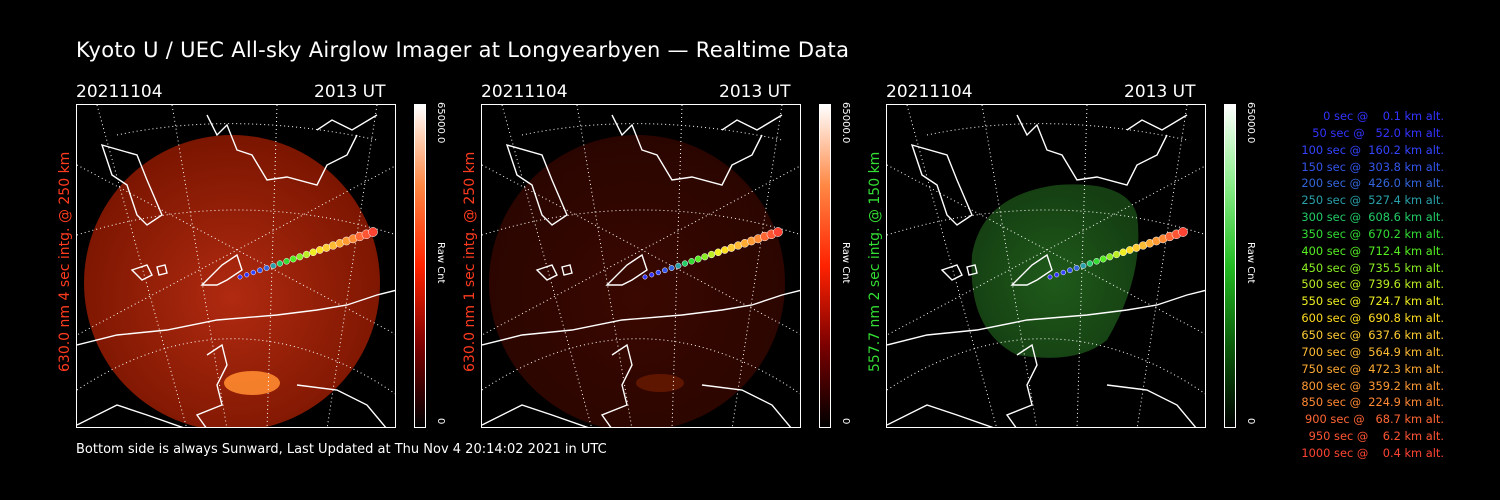 The image size is (1500, 500). I want to click on panel-1-side-label: 630.0 nm 4 sec intg. @ 250 km, so click(65, 261).